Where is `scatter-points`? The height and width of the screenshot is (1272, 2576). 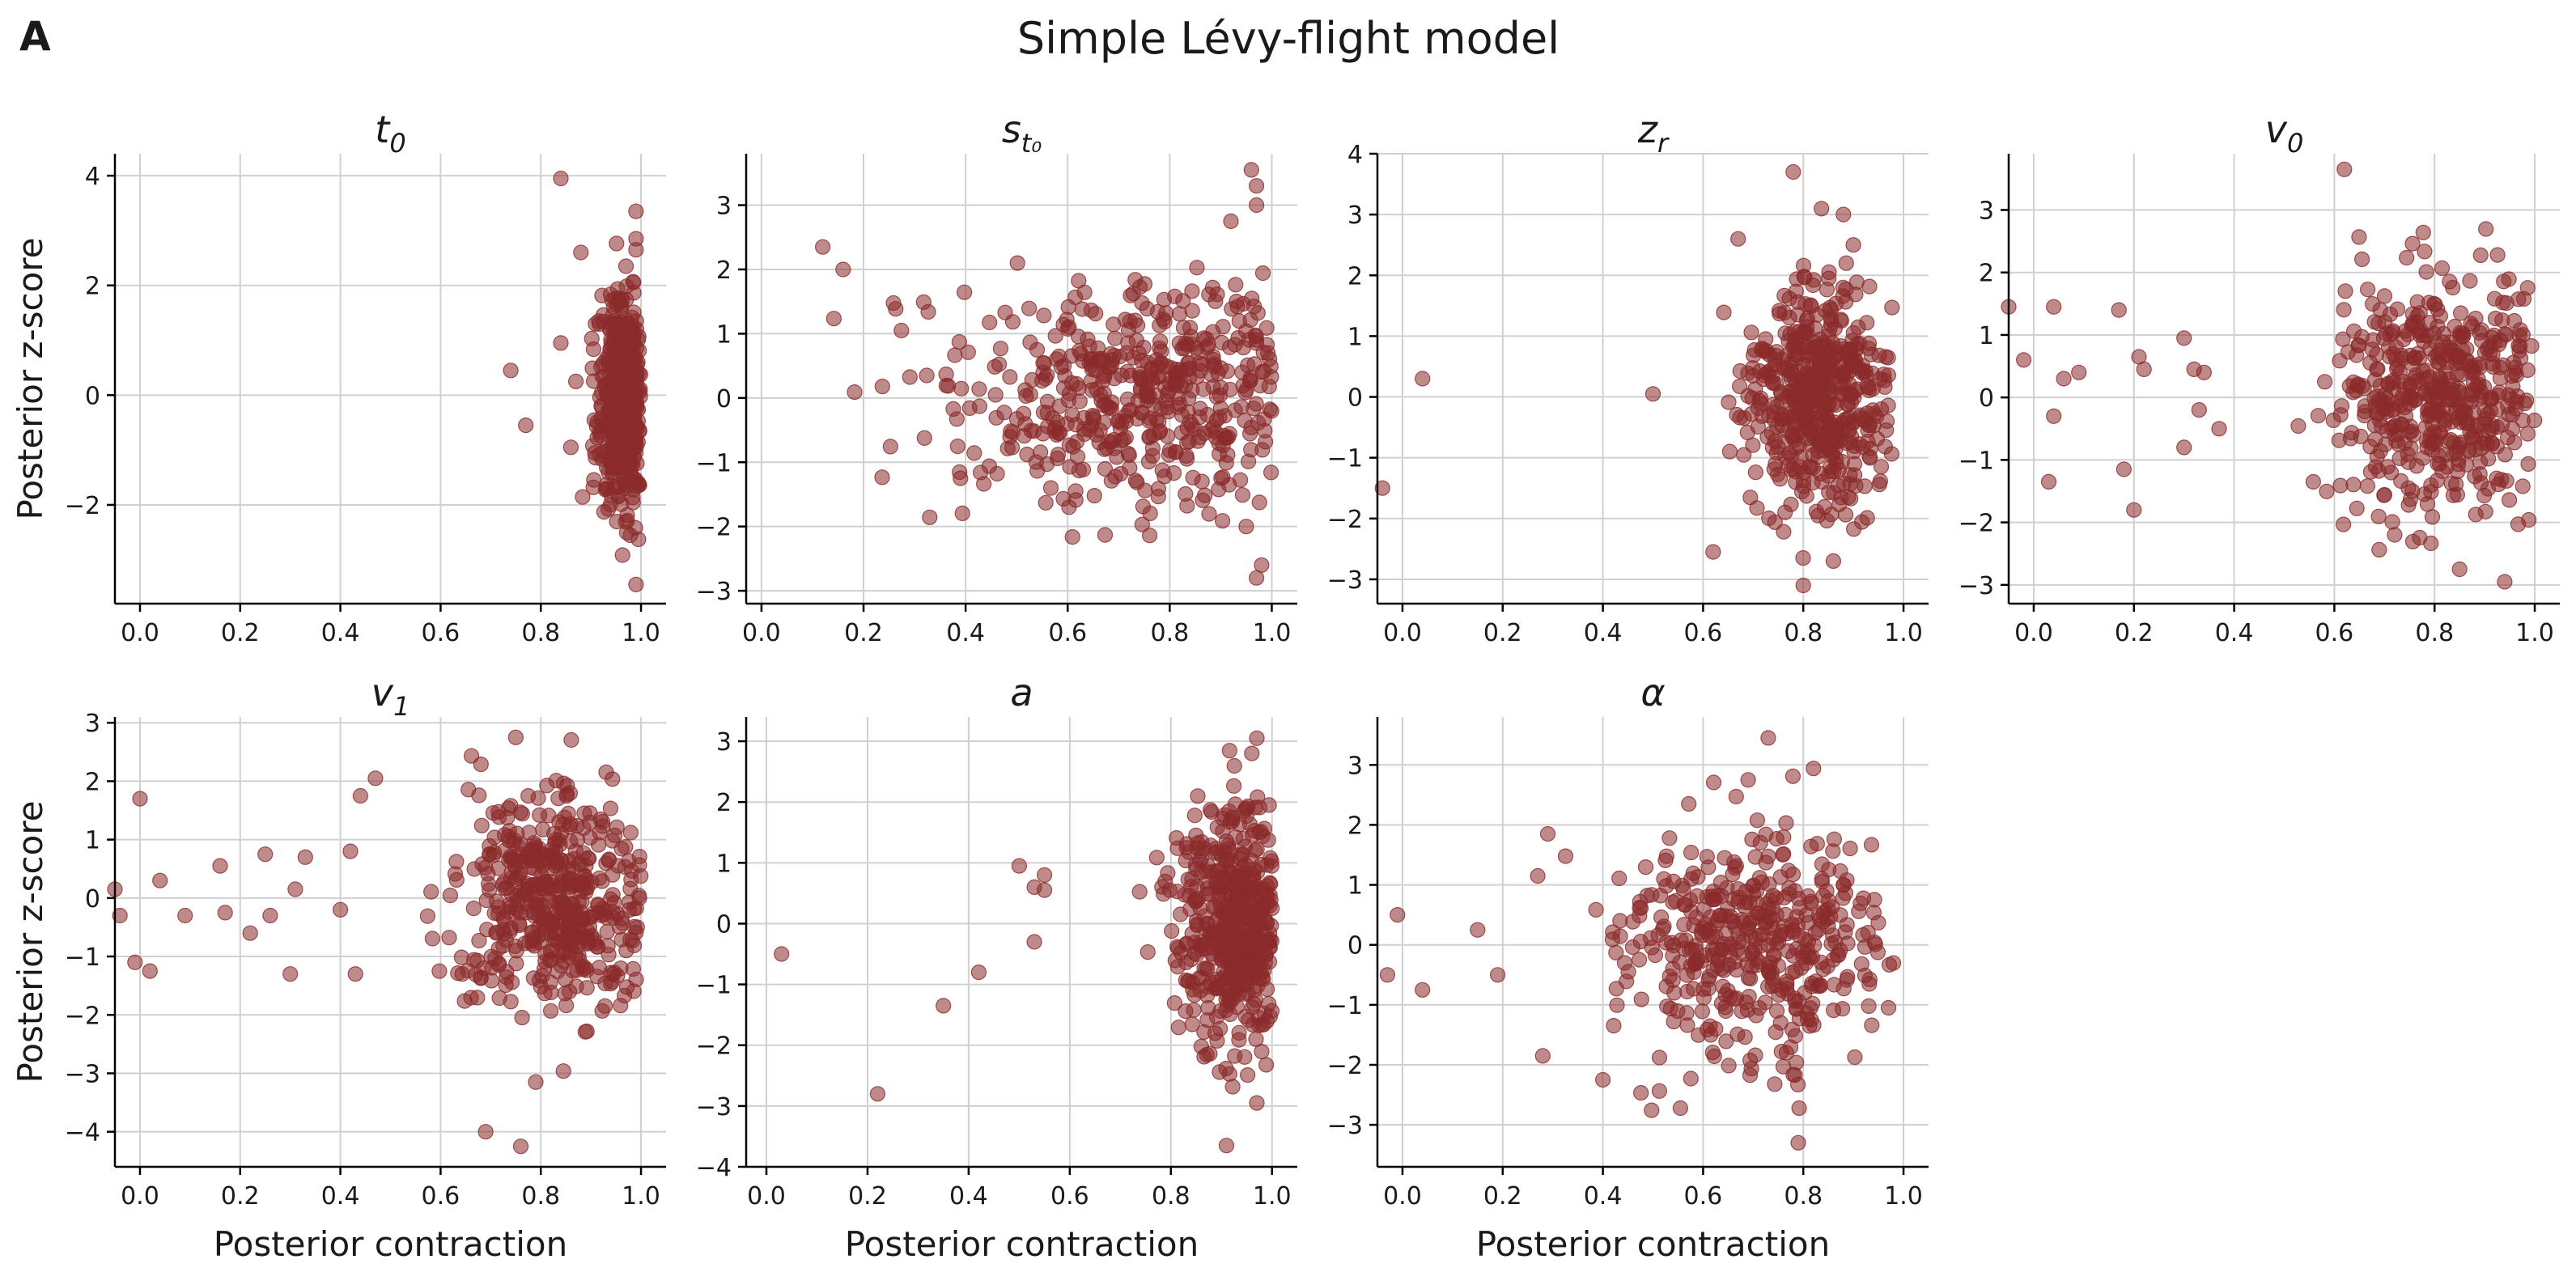 scatter-points is located at coordinates (1640, 940).